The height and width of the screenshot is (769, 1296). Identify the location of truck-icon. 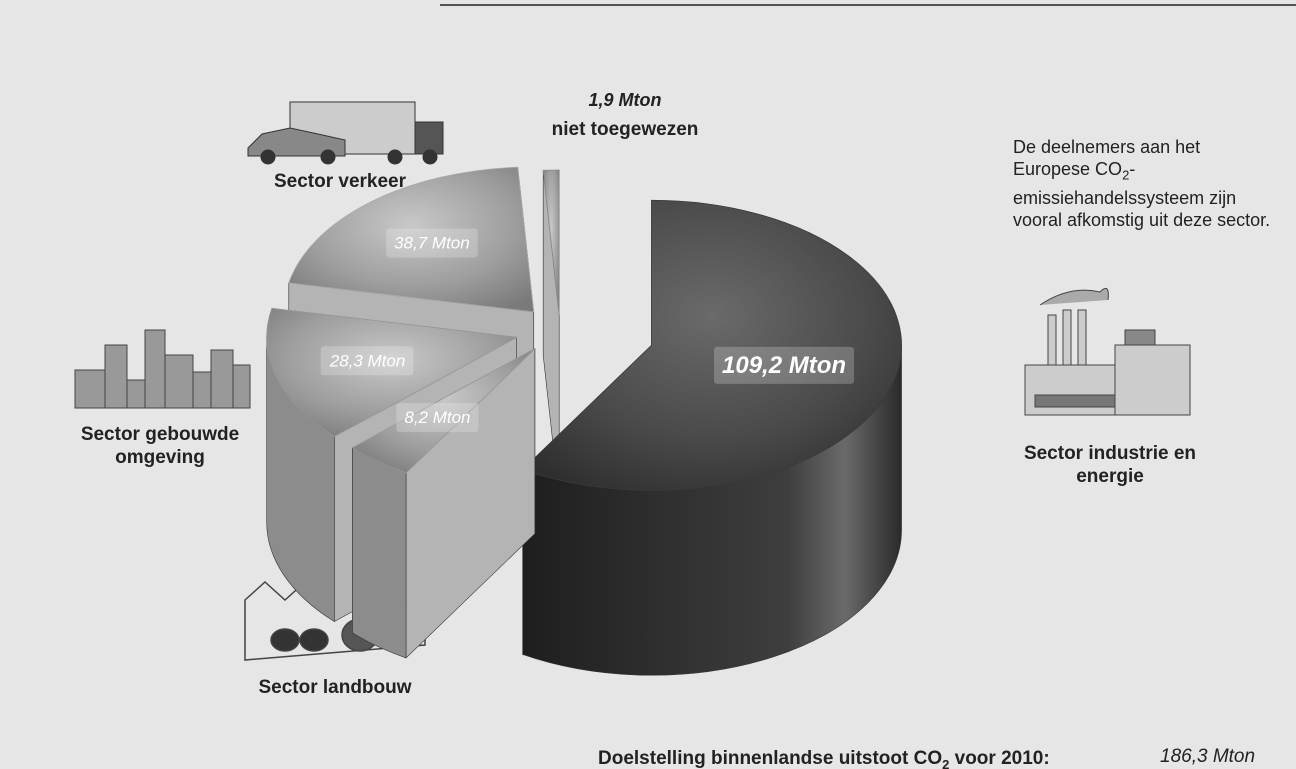
(345, 133).